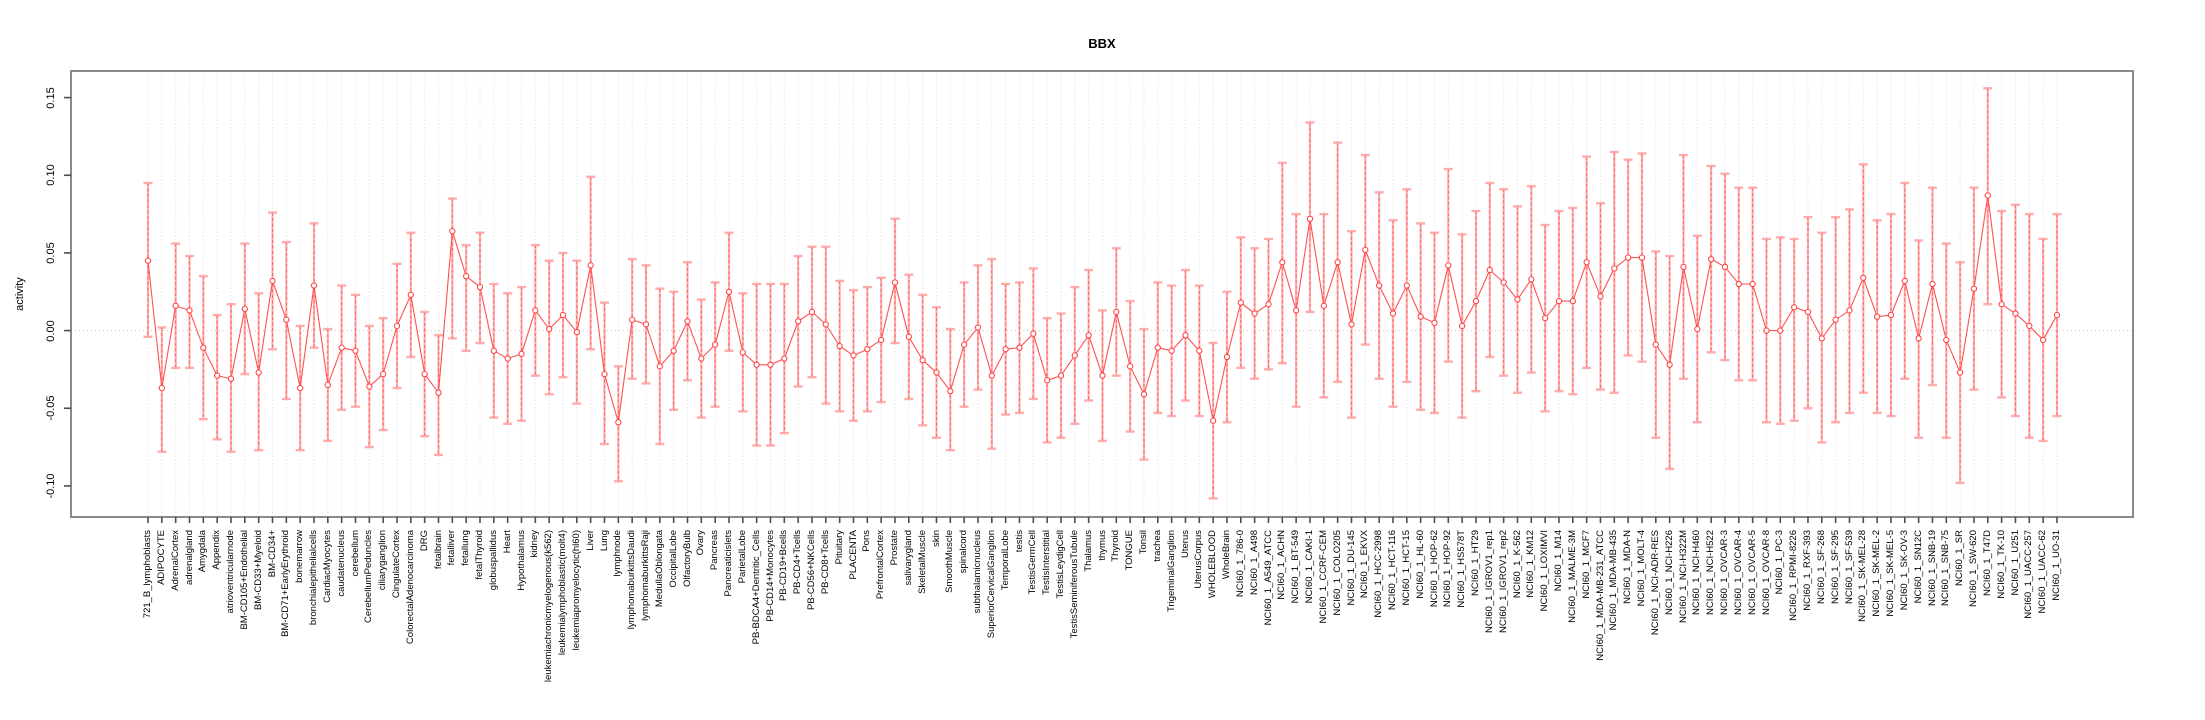 The image size is (2205, 720). What do you see at coordinates (1683, 576) in the screenshot?
I see `x-category-label: NCI60_1_NCI-H322M` at bounding box center [1683, 576].